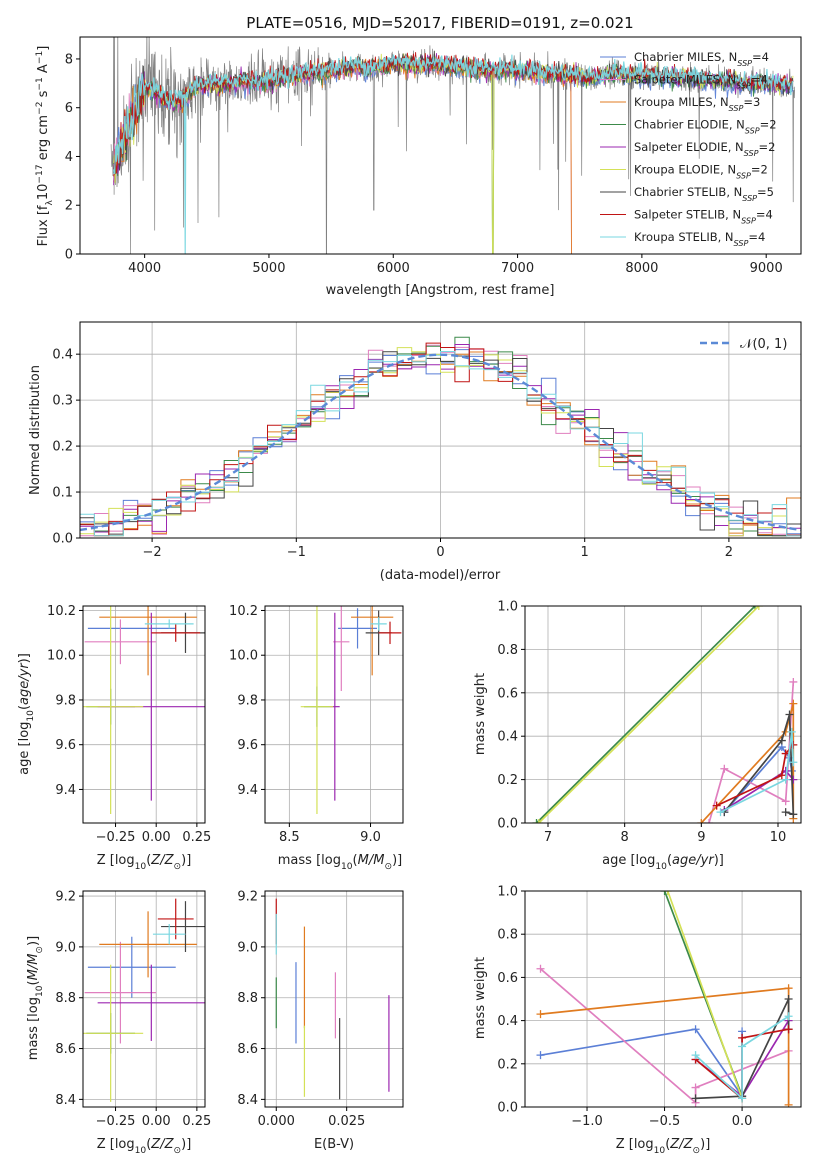  What do you see at coordinates (65, 947) in the screenshot?
I see `y-tick-label: 9.0` at bounding box center [65, 947].